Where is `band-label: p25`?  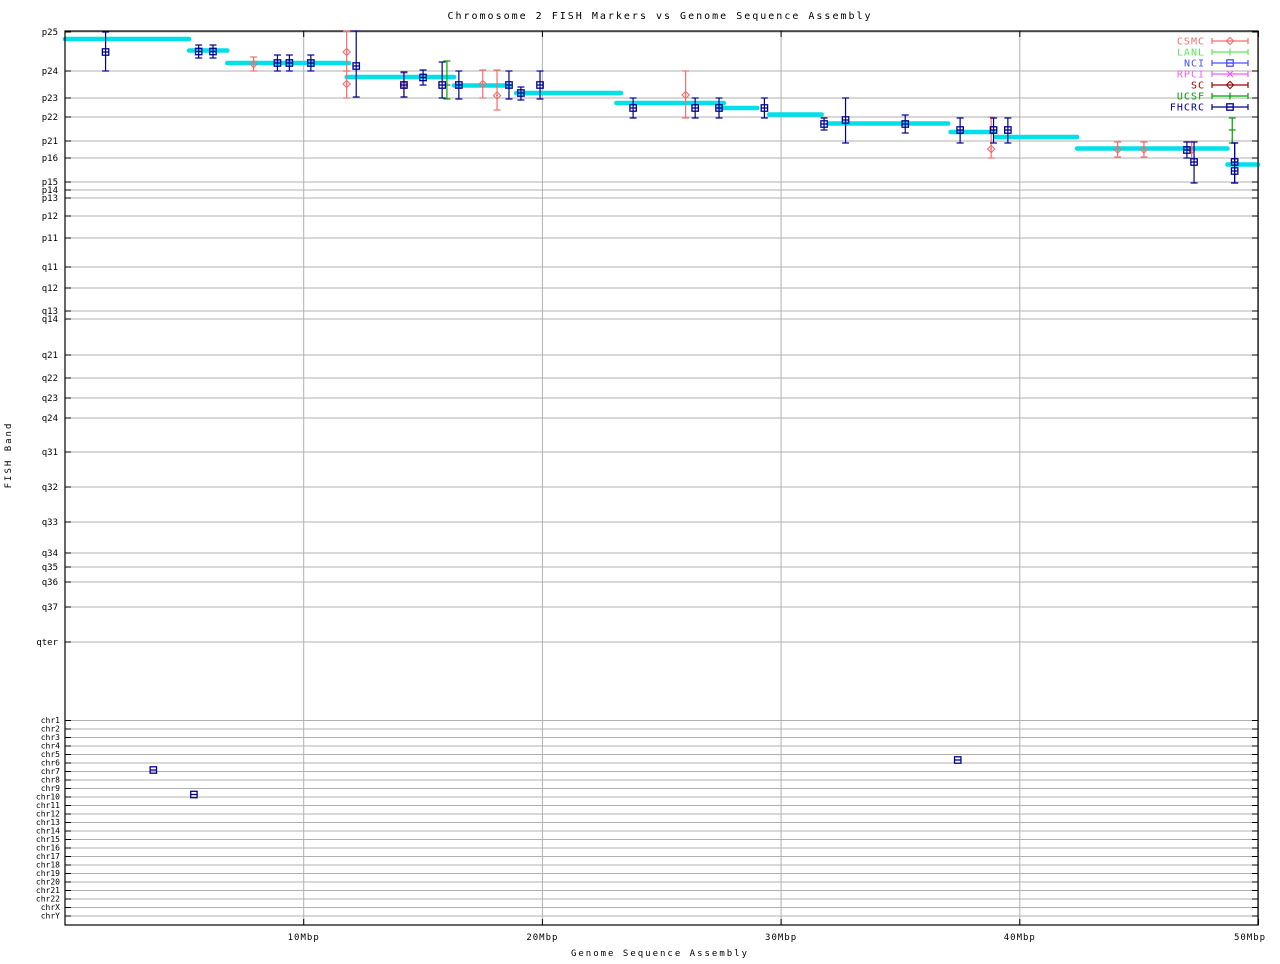
band-label: p25 is located at coordinates (50, 33).